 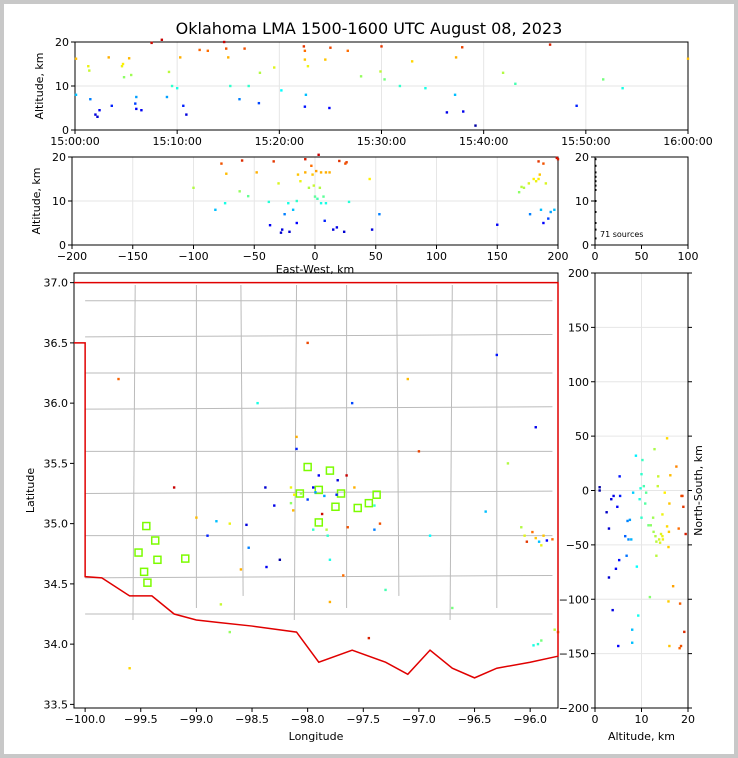 I want to click on y-tick-label: 100, so click(x=578, y=382).